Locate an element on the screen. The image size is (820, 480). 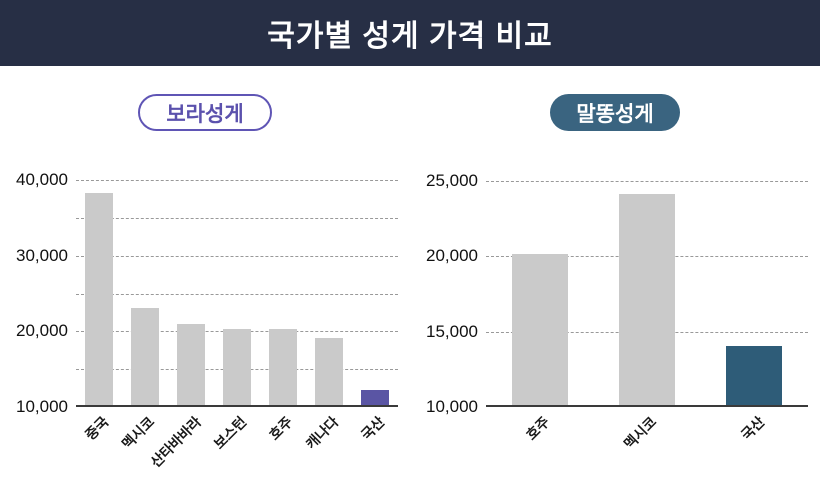
x-axis-label: 보스턴 is located at coordinates (230, 433).